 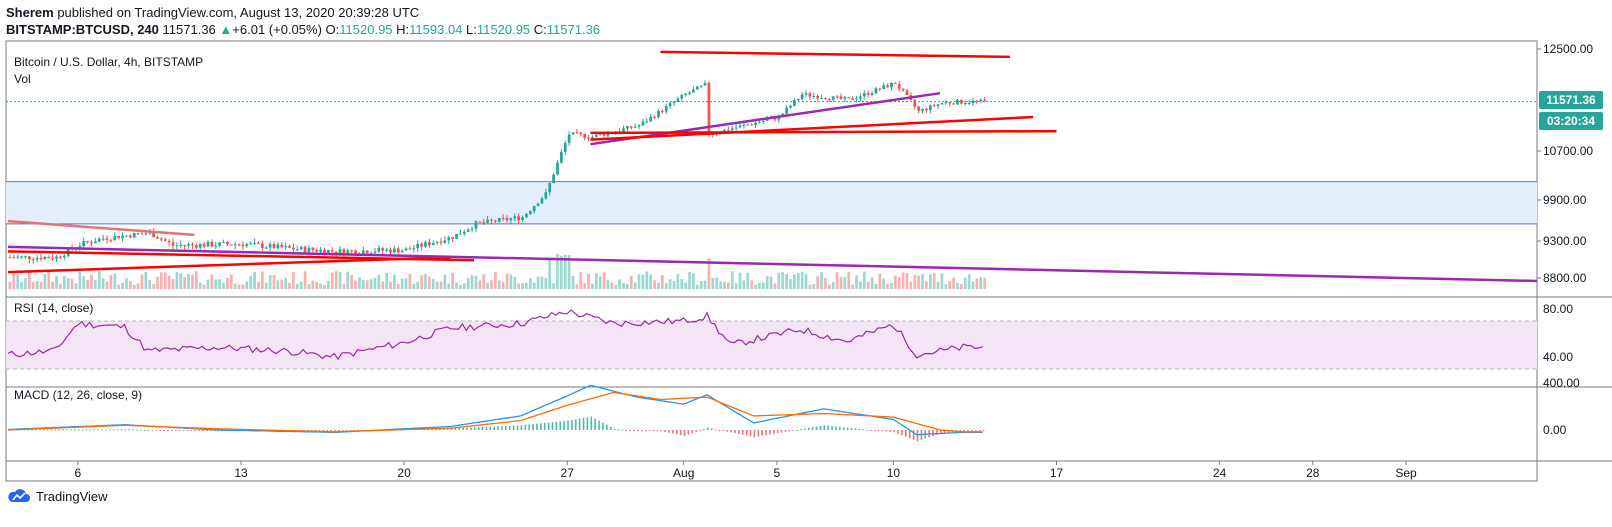 What do you see at coordinates (772, 264) in the screenshot?
I see `trendline-purple-long` at bounding box center [772, 264].